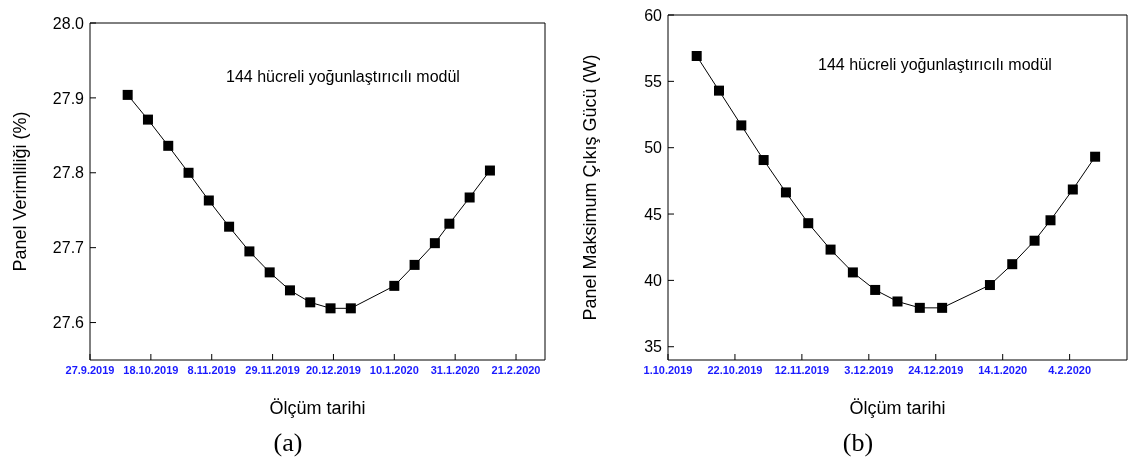 The image size is (1135, 472). What do you see at coordinates (272, 369) in the screenshot?
I see `x-tick-label: 29.11.2019` at bounding box center [272, 369].